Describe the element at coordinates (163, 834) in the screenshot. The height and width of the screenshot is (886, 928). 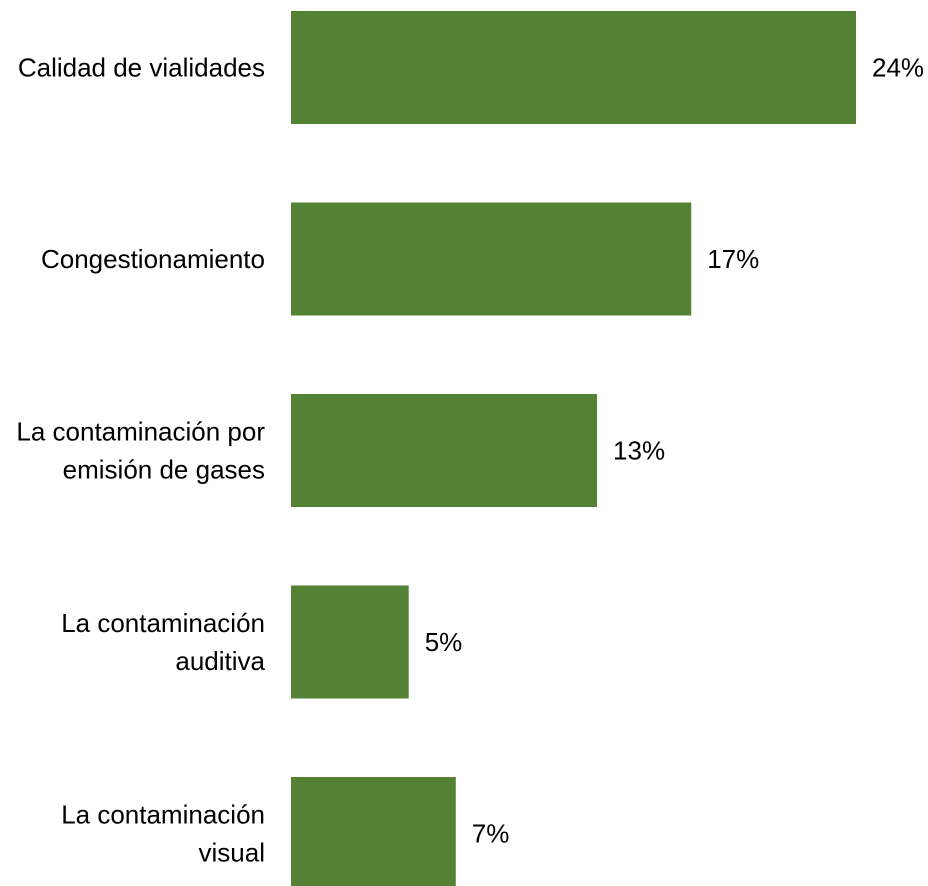
I see `category-label: La contaminación visual` at that location.